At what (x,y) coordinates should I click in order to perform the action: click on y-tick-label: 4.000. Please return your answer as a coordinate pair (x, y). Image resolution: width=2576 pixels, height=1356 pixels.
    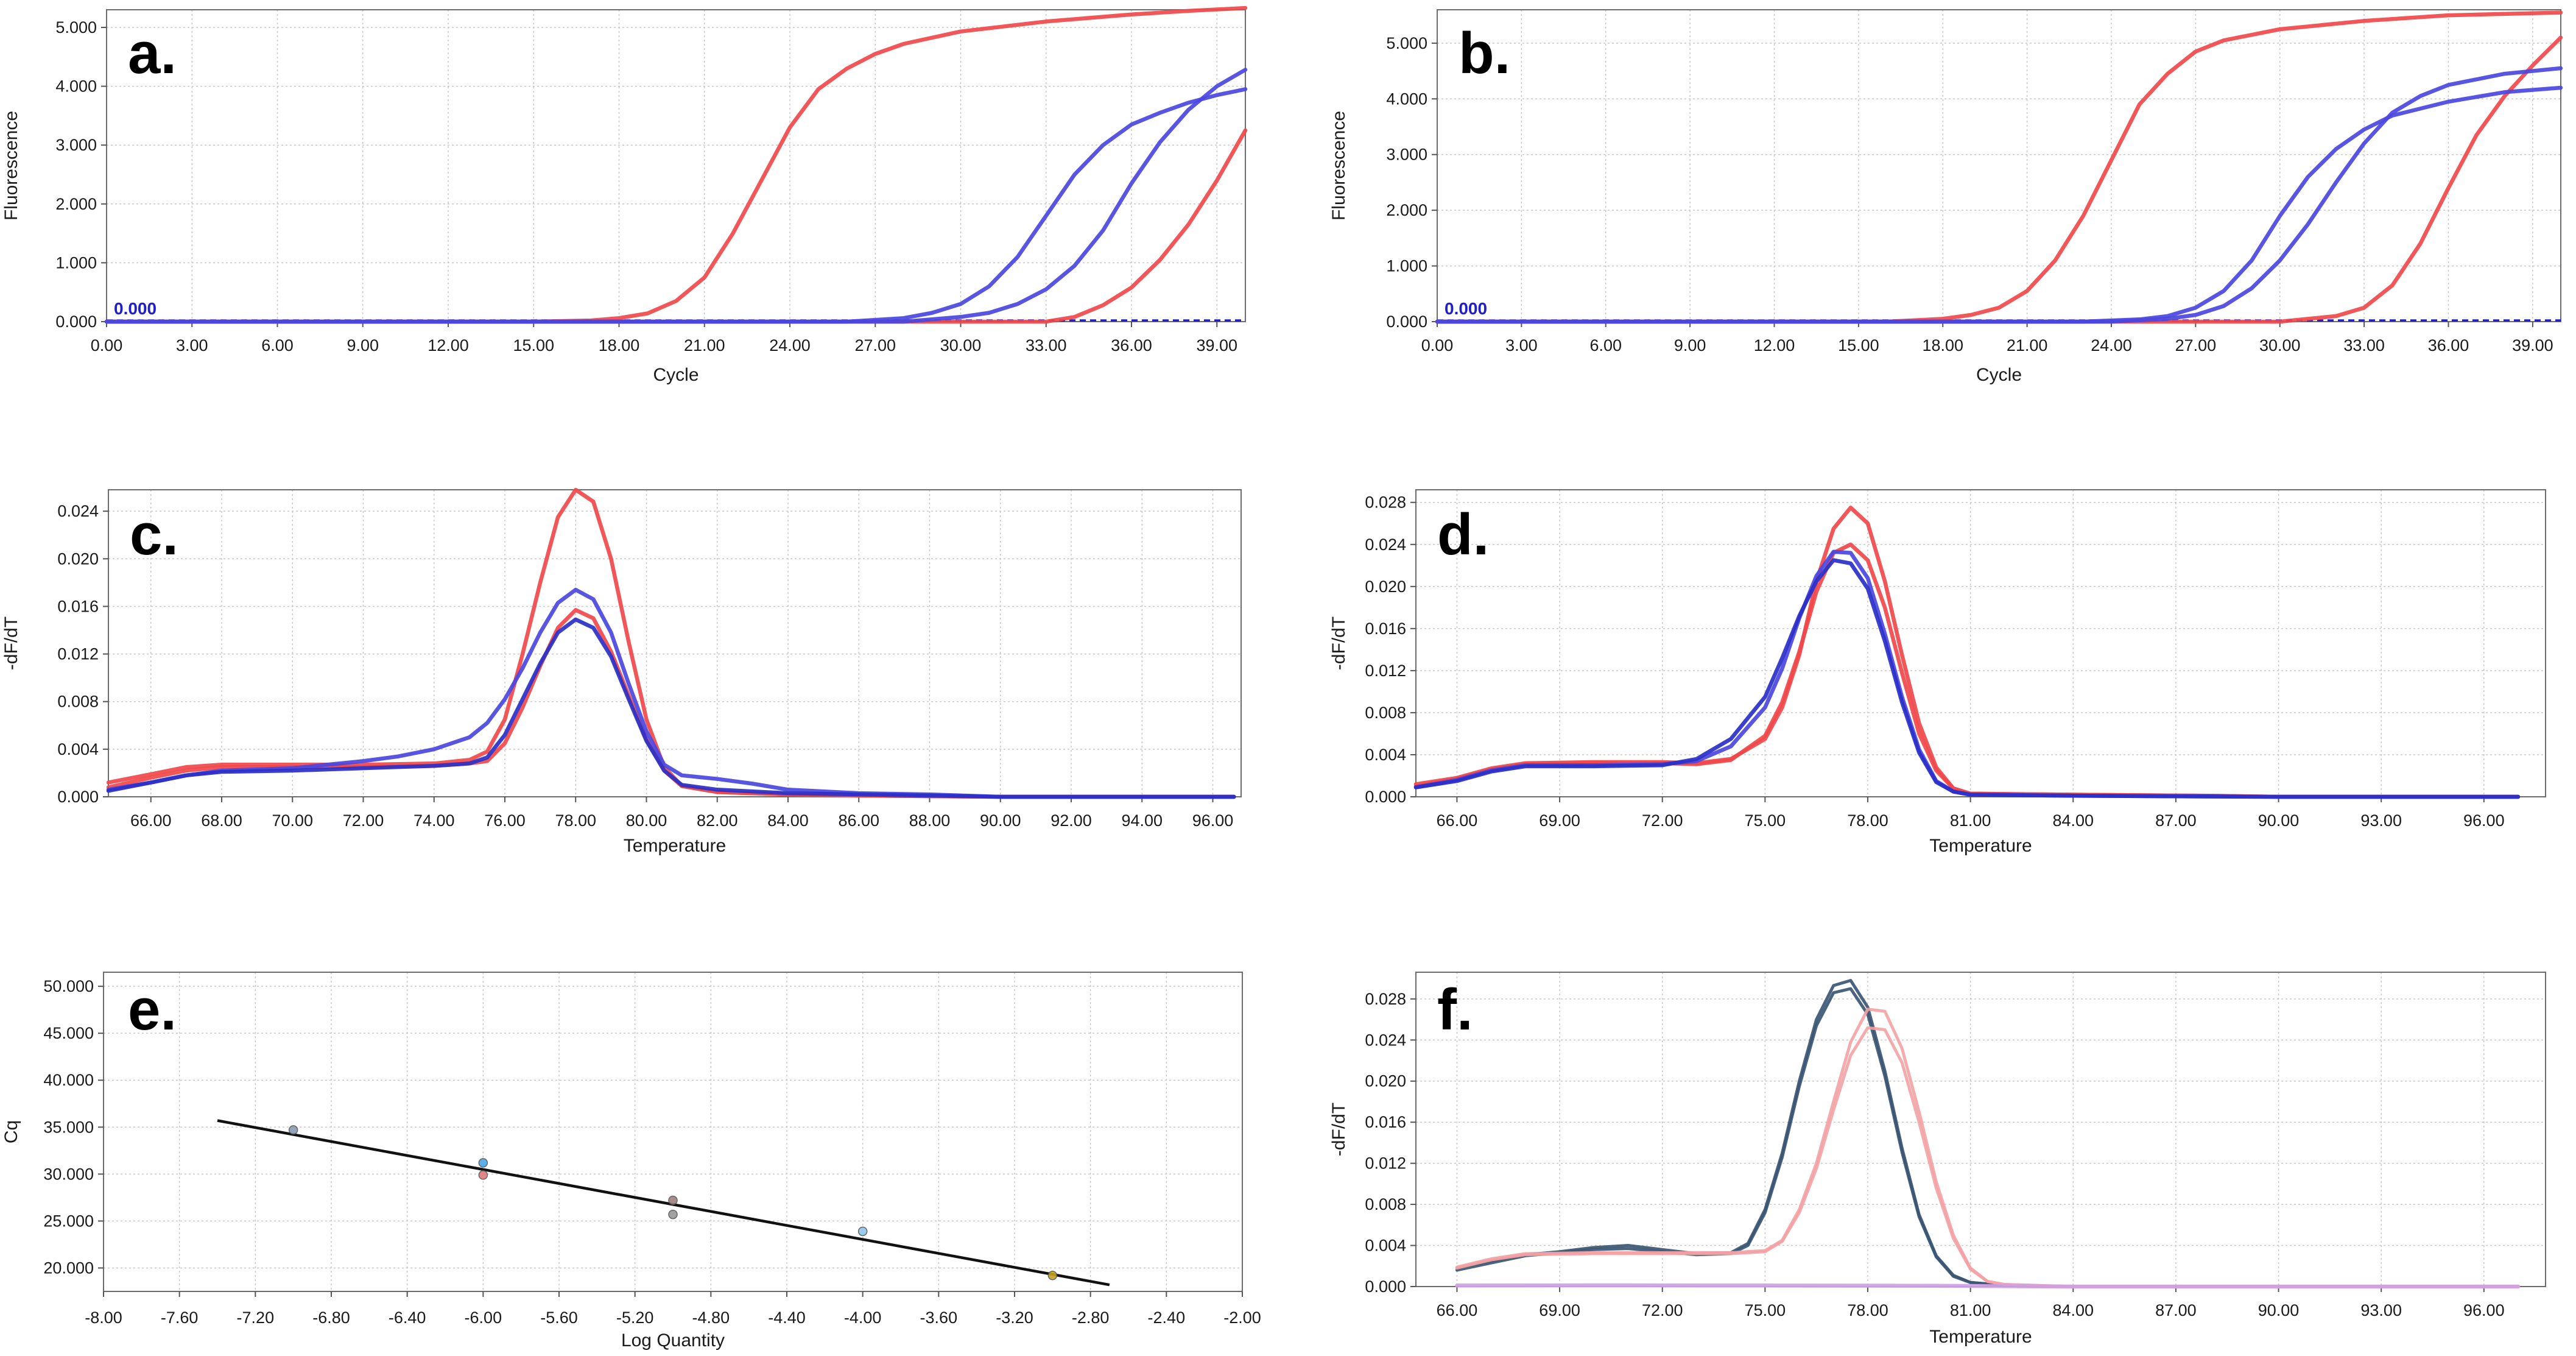
    Looking at the image, I should click on (76, 86).